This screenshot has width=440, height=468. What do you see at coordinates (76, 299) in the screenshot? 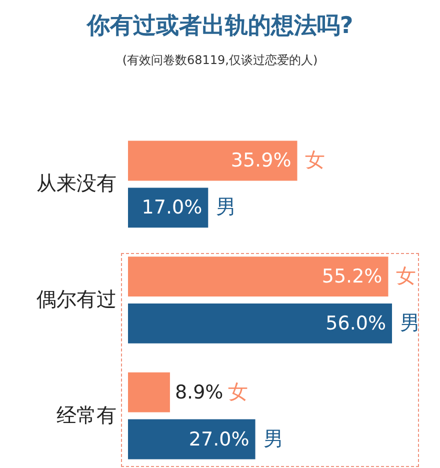
I see `y-tick-label: 偶尔有过` at bounding box center [76, 299].